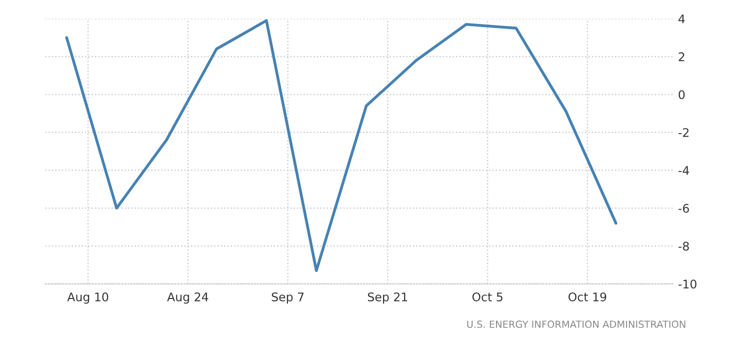 The image size is (730, 340). I want to click on y-tick-label: -4, so click(684, 170).